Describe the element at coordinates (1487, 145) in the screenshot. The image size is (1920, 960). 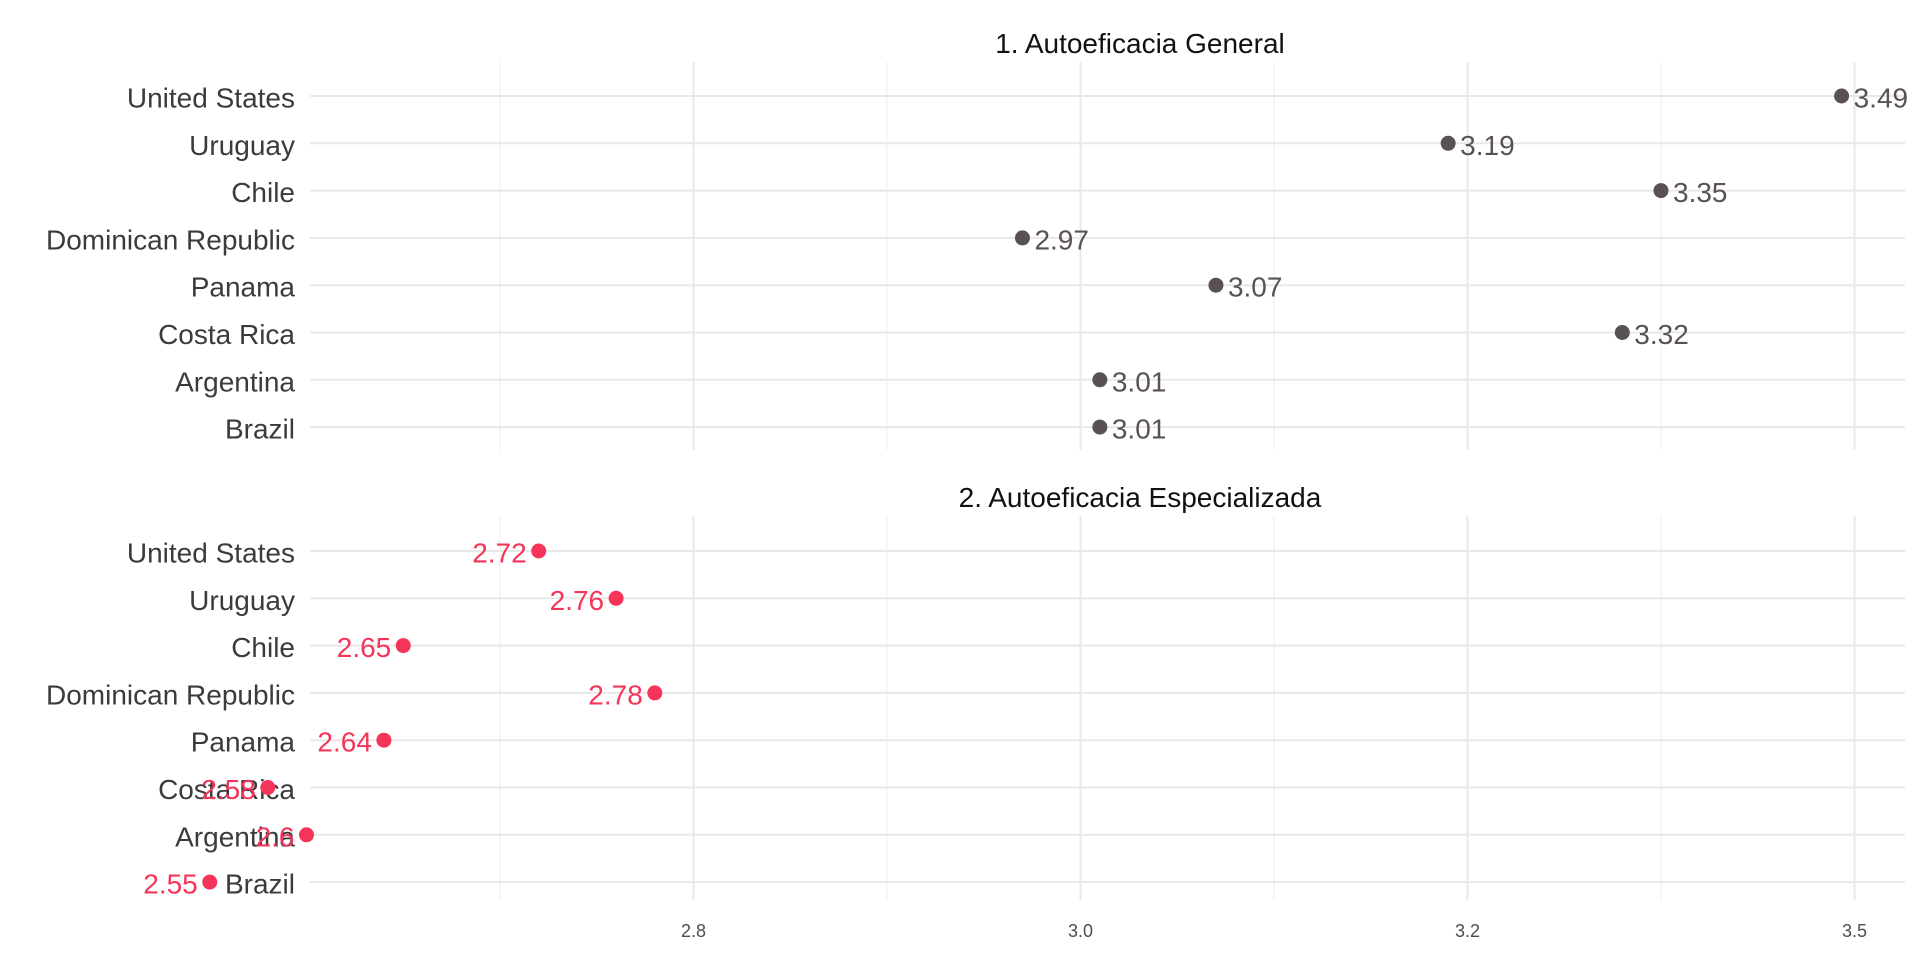
I see `value-label-uruguay: 3.19` at that location.